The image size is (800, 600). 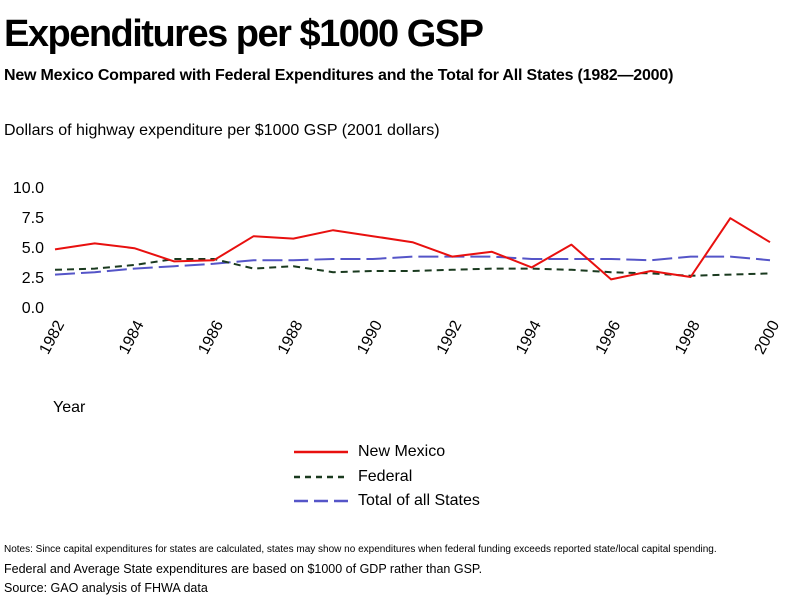 What do you see at coordinates (244, 34) in the screenshot?
I see `chart-title: Expenditures per $1000 GSP` at bounding box center [244, 34].